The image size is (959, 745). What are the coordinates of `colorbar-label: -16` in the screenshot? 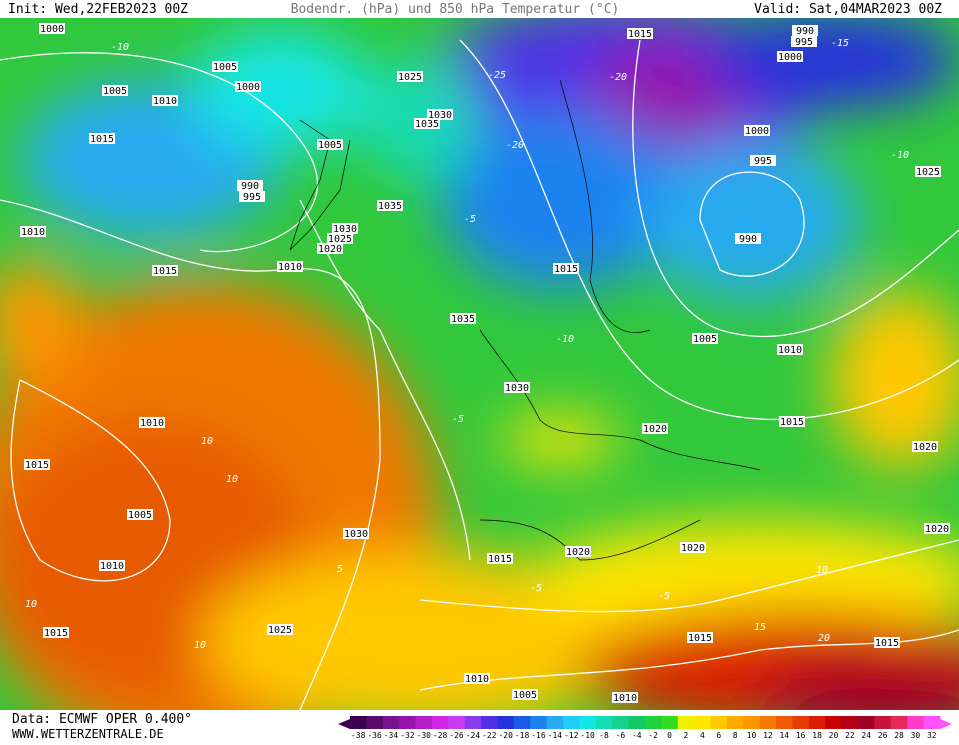 It's located at (538, 735).